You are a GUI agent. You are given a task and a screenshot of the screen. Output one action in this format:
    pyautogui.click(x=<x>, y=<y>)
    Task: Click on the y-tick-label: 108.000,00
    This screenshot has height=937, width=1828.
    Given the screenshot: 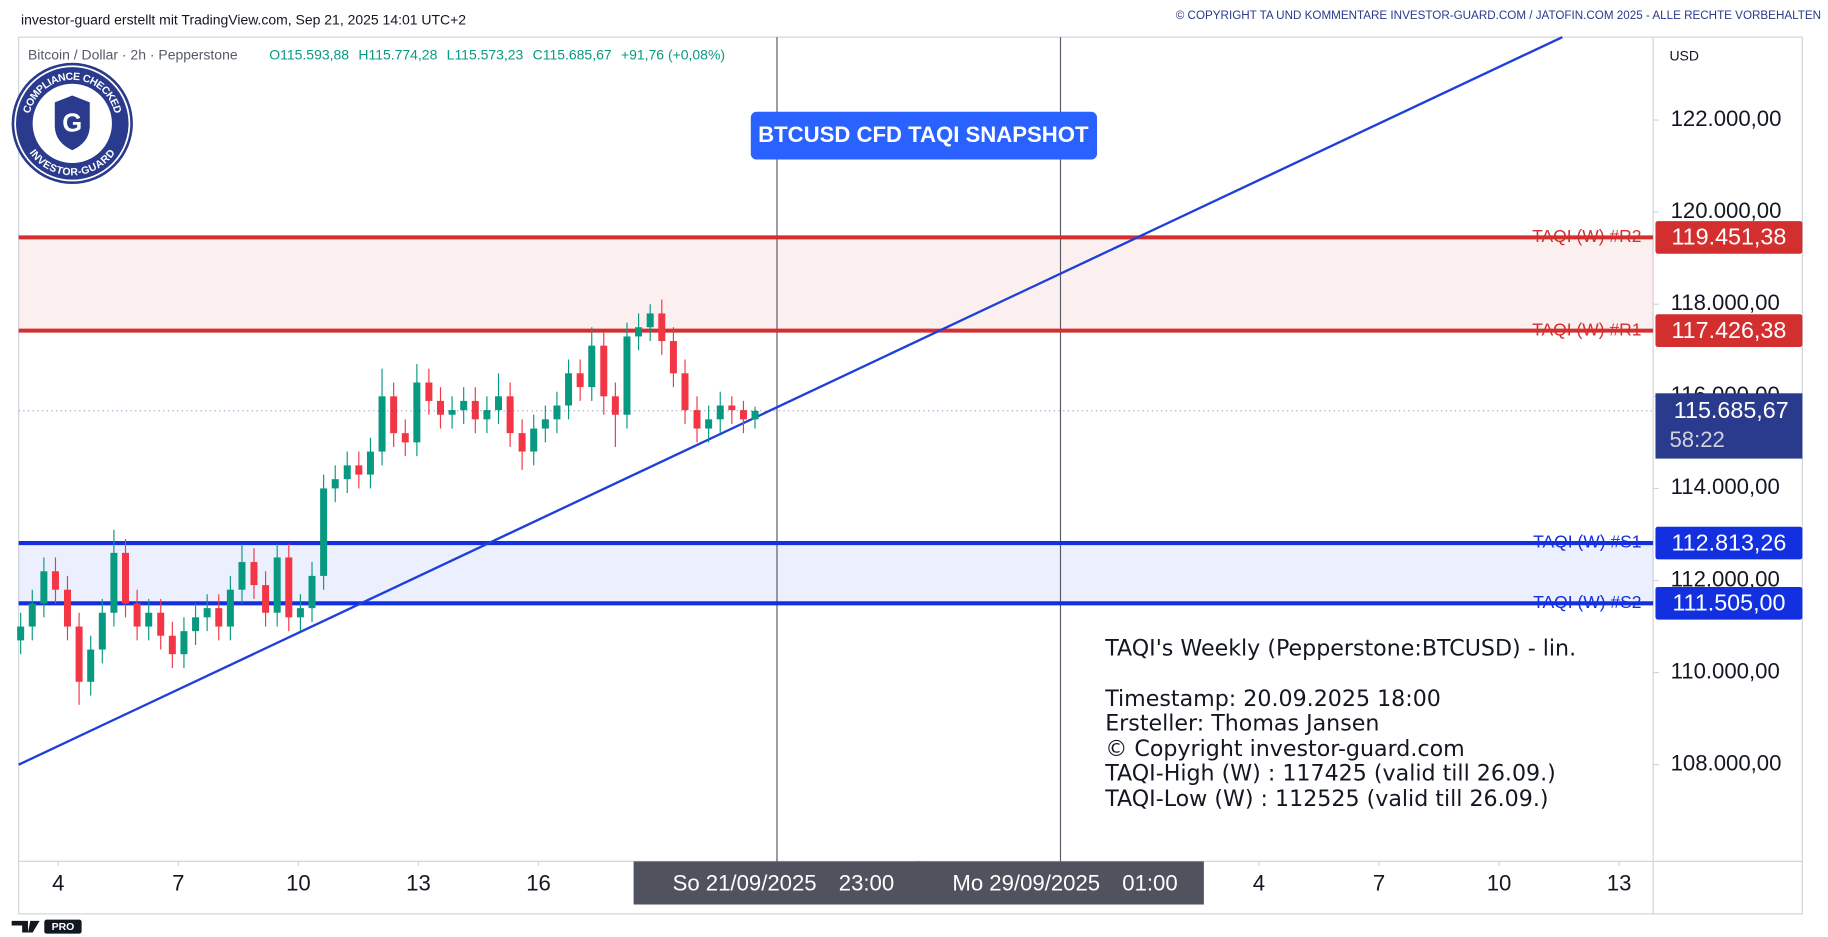 What is the action you would take?
    pyautogui.click(x=1726, y=763)
    